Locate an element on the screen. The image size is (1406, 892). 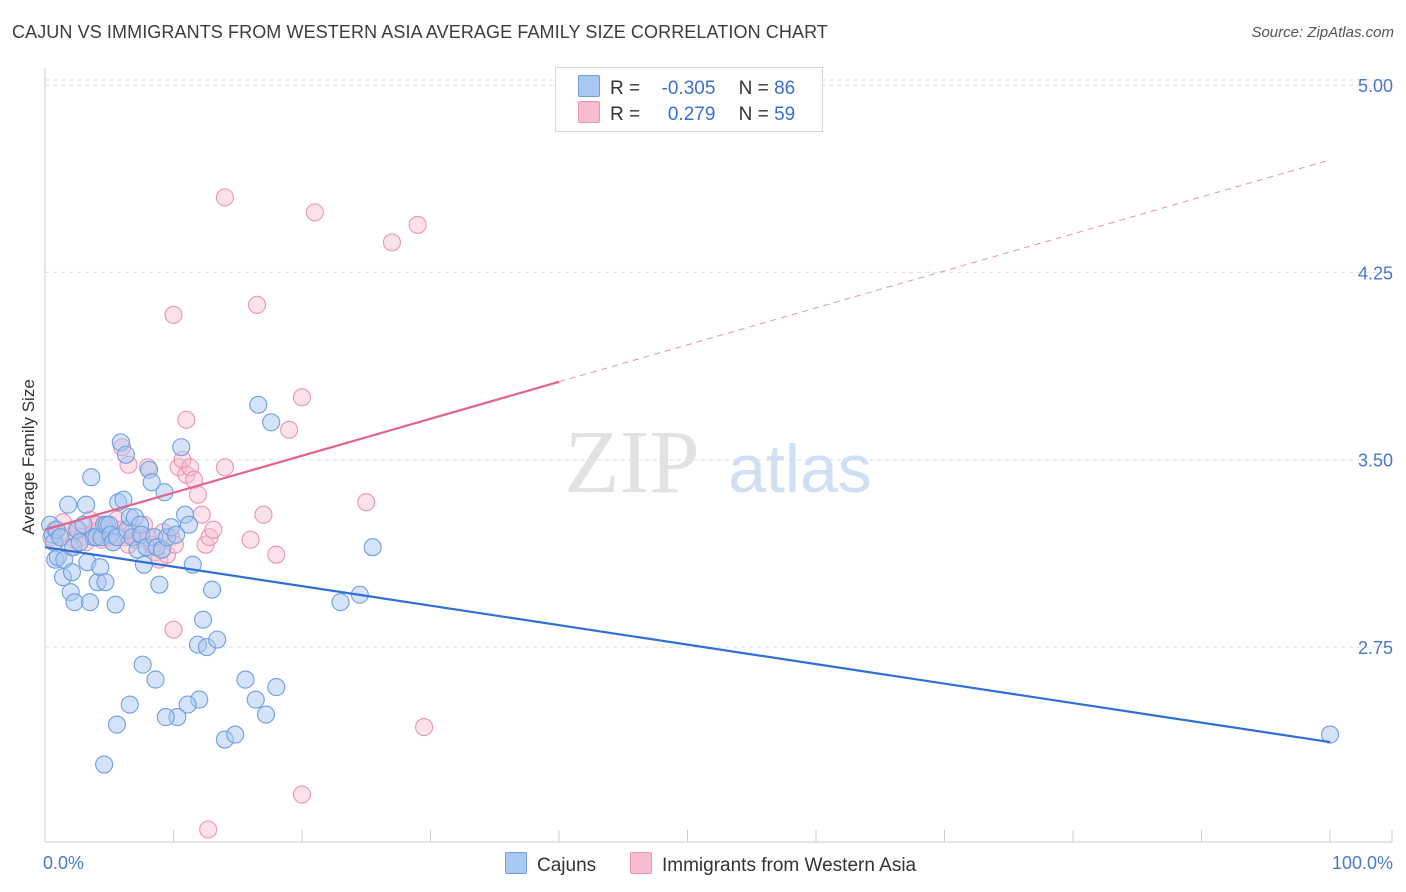
y-tick-labels: 2.75 3.50 4.25 5.00 is located at coordinates (1375, 367).